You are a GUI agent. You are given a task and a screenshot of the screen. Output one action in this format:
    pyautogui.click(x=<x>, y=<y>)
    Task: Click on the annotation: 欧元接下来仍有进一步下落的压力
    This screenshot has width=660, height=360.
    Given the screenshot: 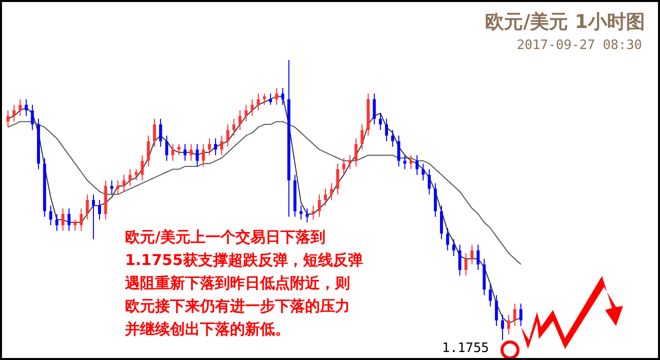 What is the action you would take?
    pyautogui.click(x=237, y=306)
    